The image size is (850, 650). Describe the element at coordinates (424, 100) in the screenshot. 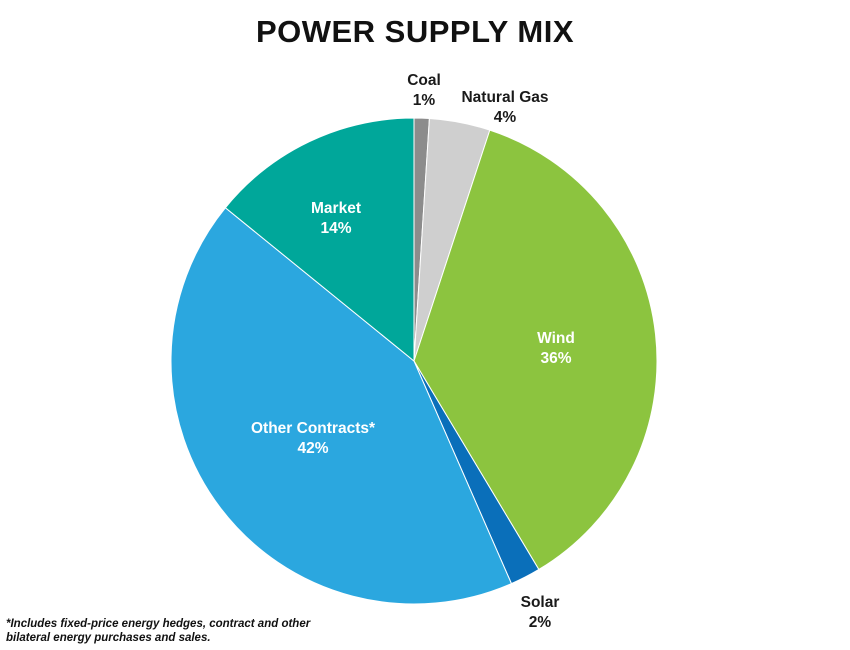

I see `slice-value-coal: 1%` at that location.